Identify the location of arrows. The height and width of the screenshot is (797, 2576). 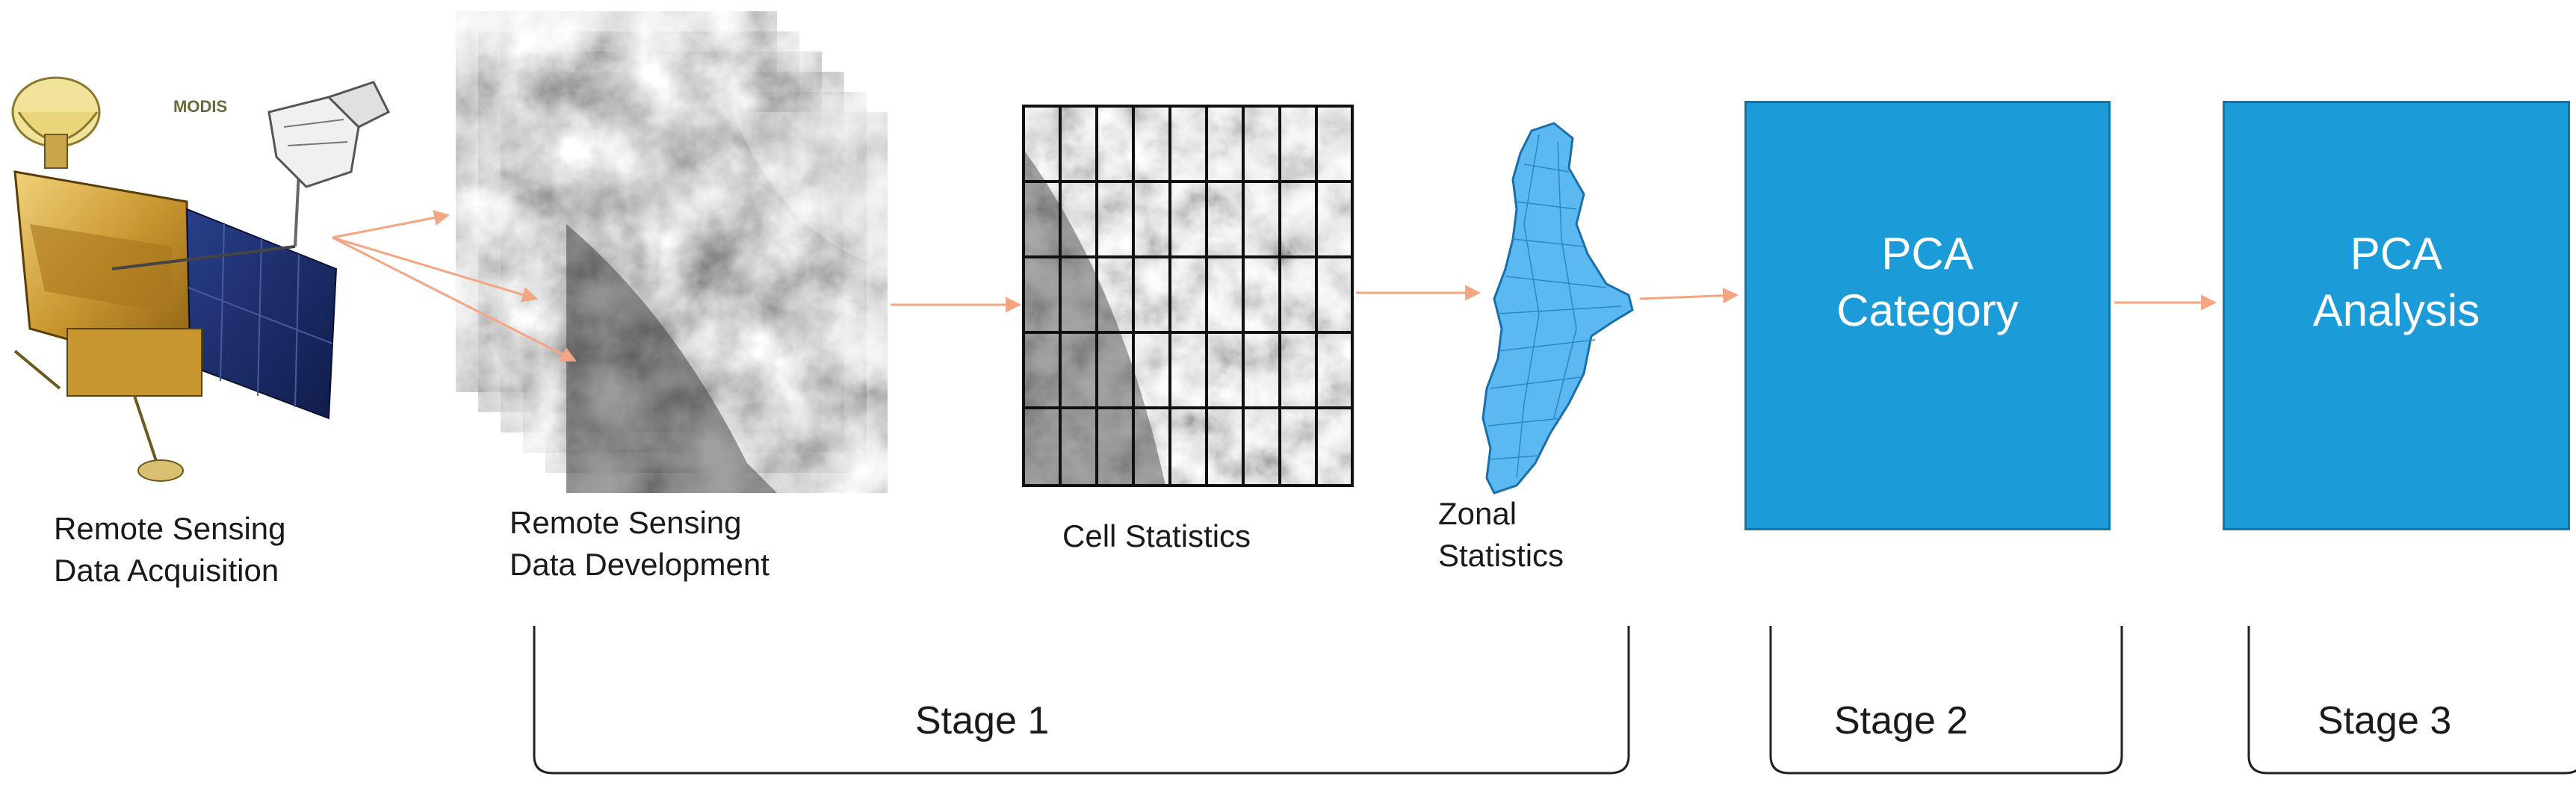
(1274, 286).